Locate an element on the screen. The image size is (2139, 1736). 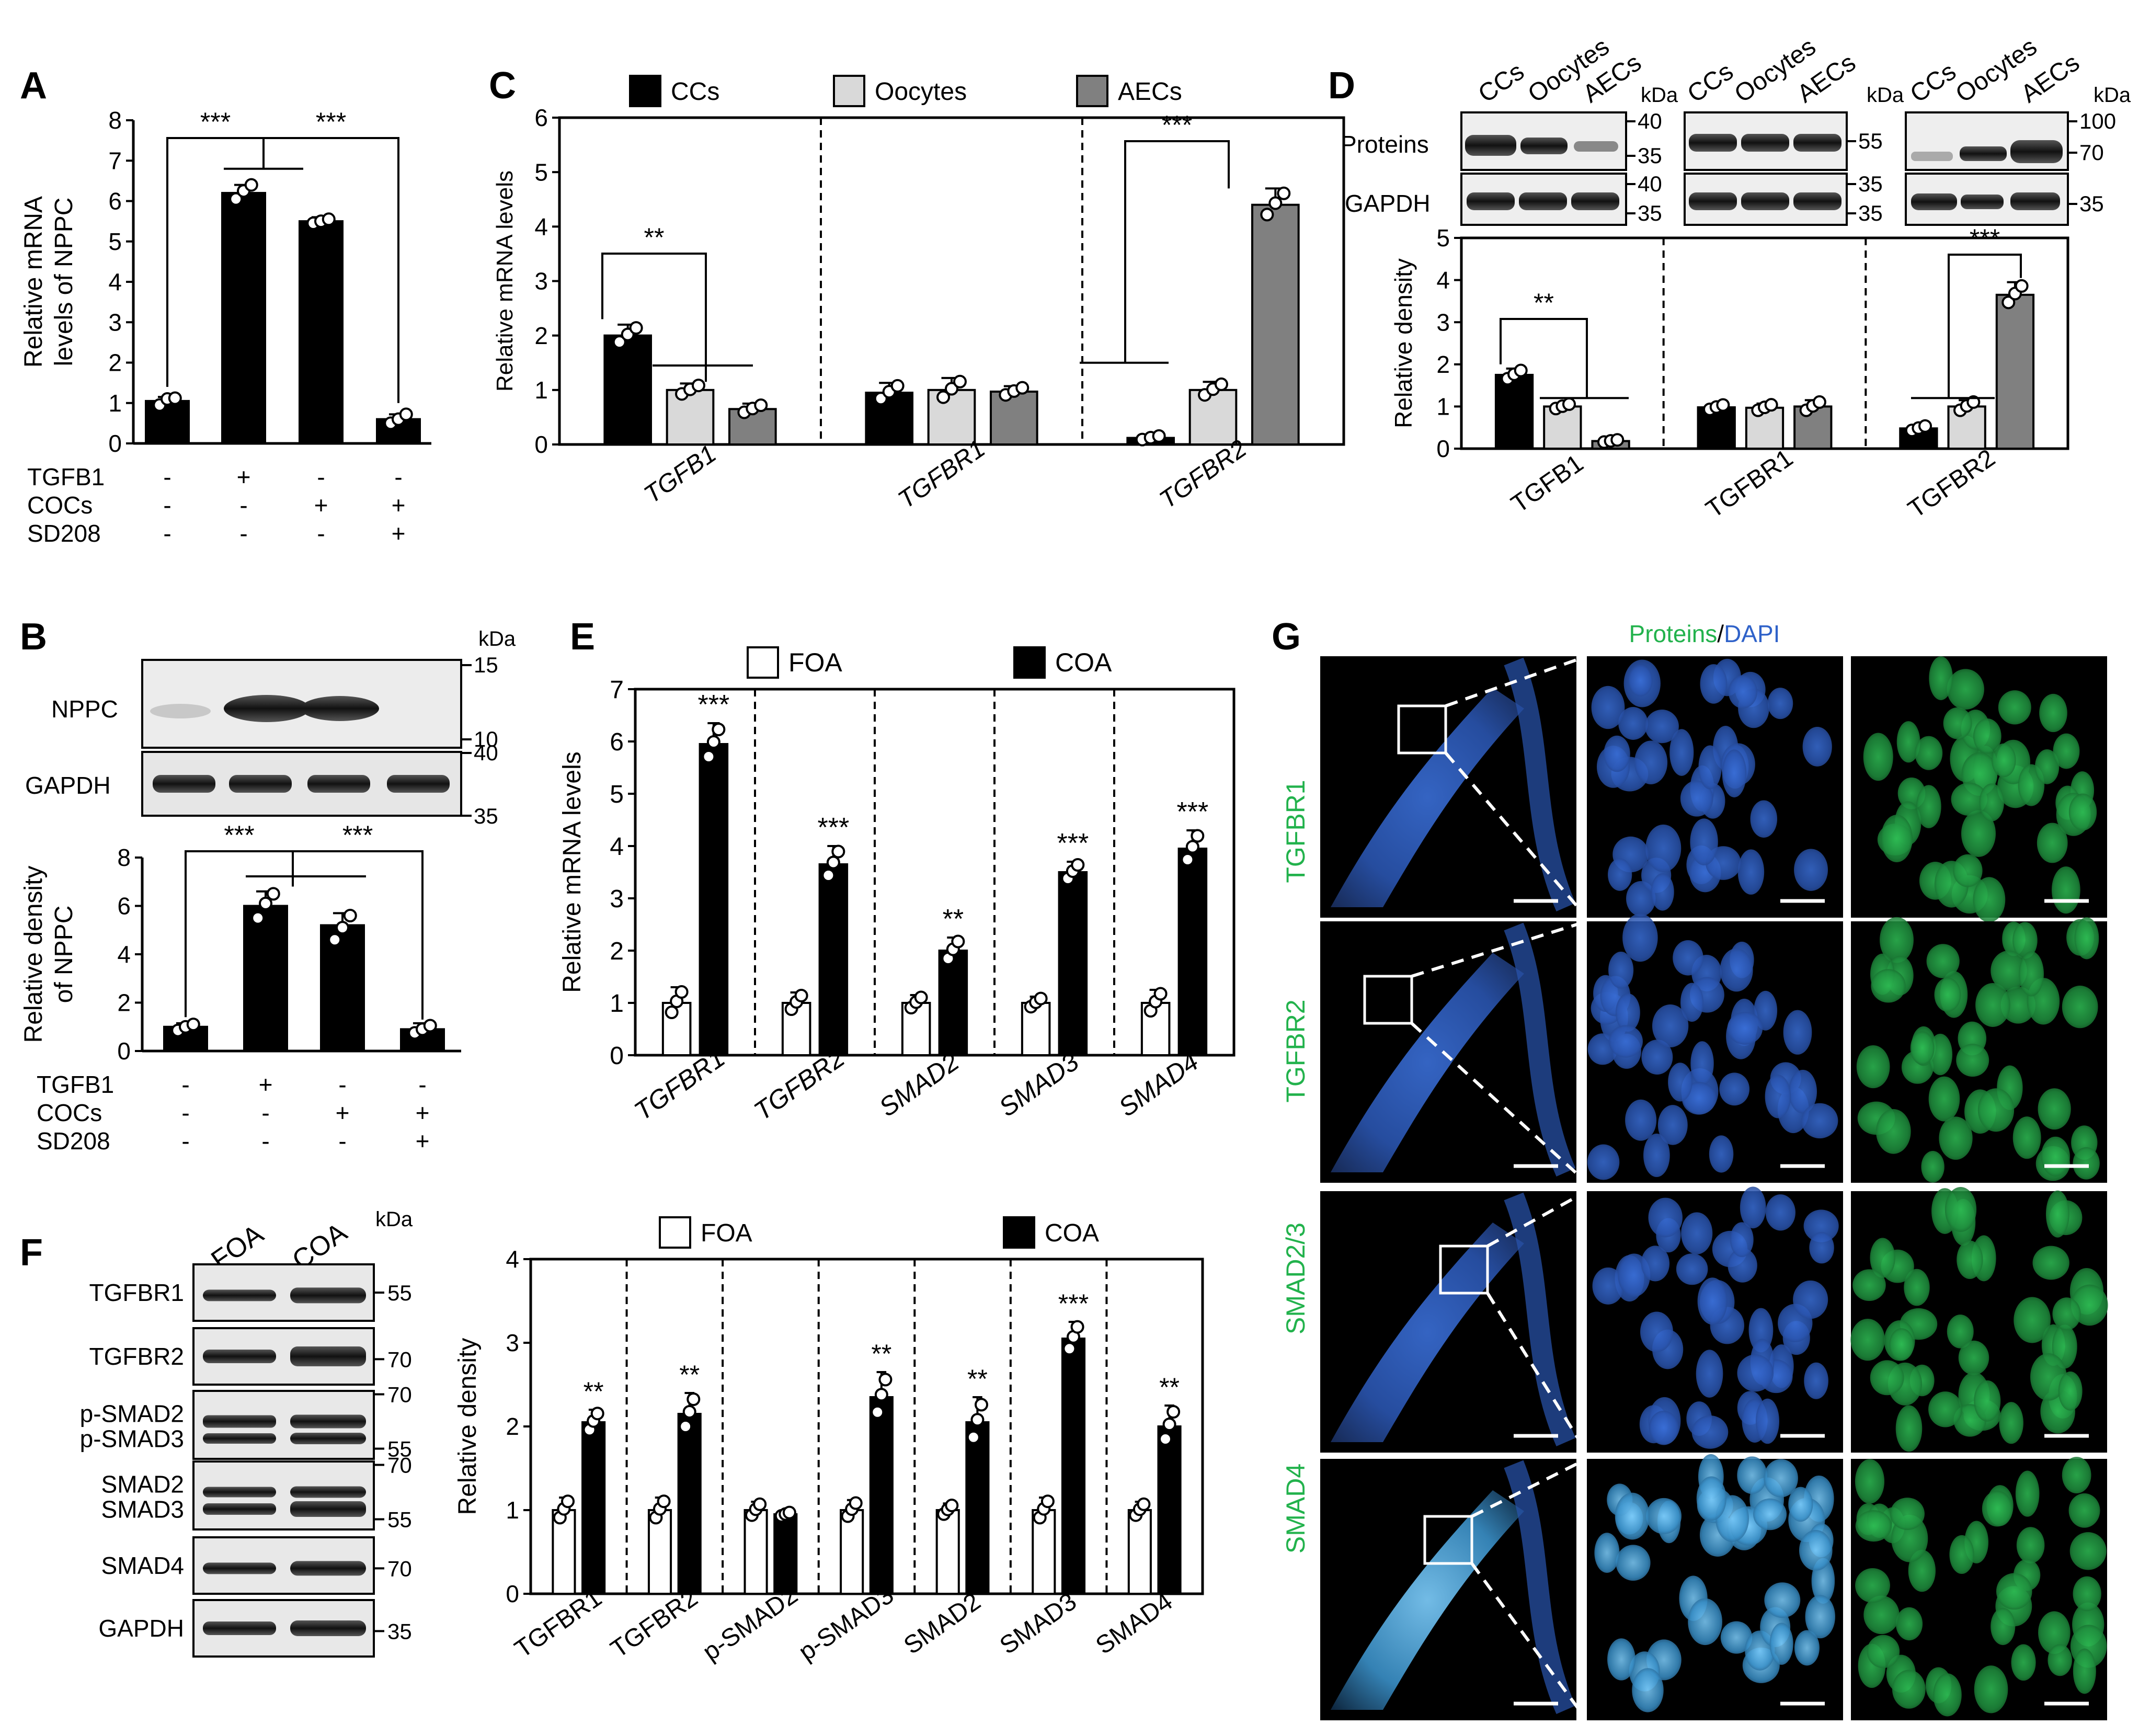
title-proteins: Proteins is located at coordinates (1673, 633).